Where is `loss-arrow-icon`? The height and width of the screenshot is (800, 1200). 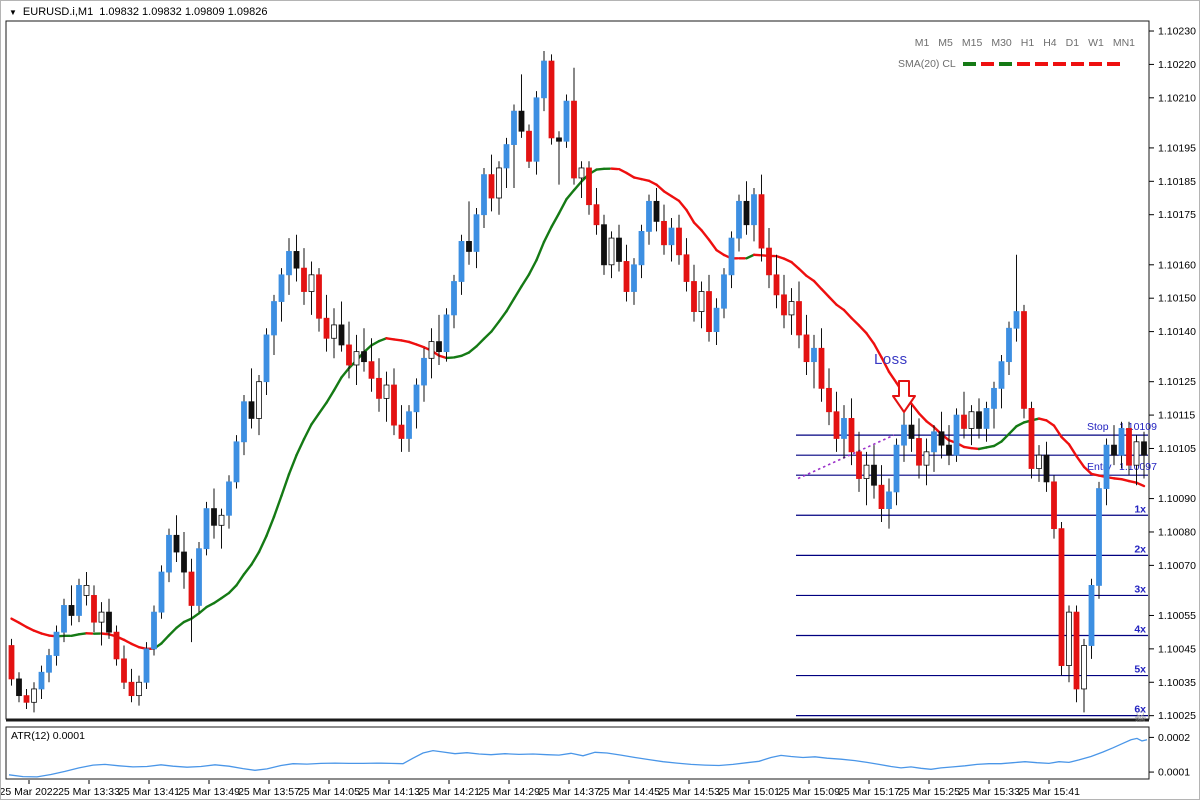
loss-arrow-icon is located at coordinates (904, 396).